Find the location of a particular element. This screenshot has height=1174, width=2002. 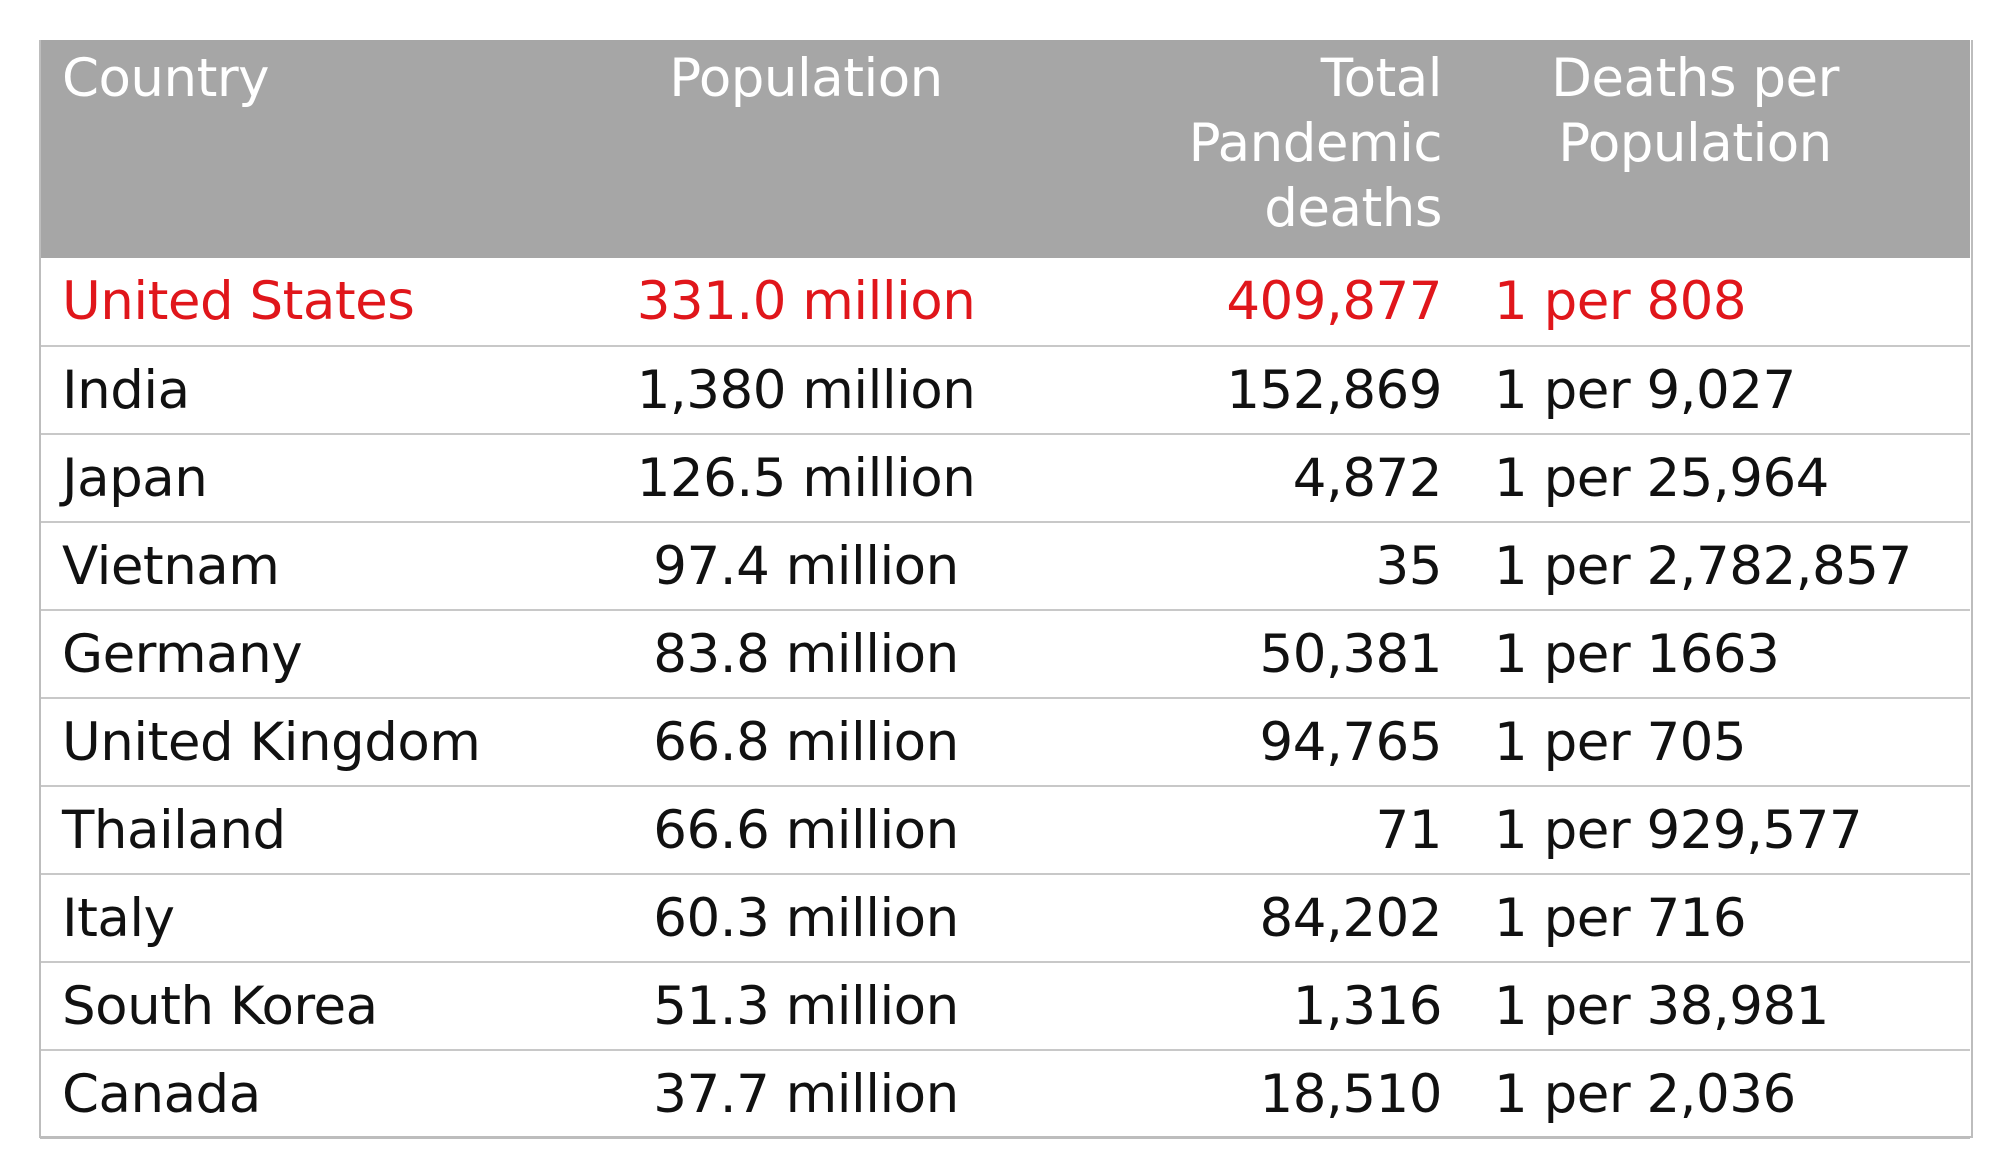

table-row-japan: Japan 126.5 million 4,872 1 per 25,964 is located at coordinates (1005, 478).